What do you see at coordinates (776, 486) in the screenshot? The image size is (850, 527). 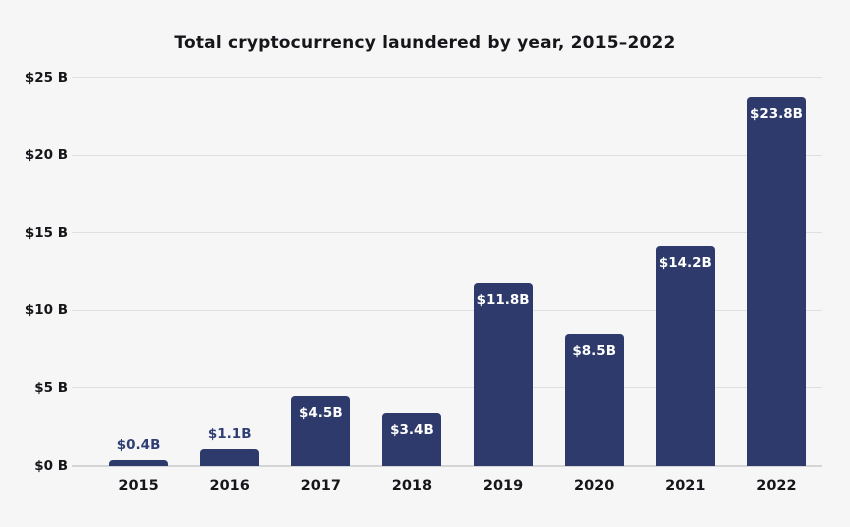 I see `x-tick-label: 2022` at bounding box center [776, 486].